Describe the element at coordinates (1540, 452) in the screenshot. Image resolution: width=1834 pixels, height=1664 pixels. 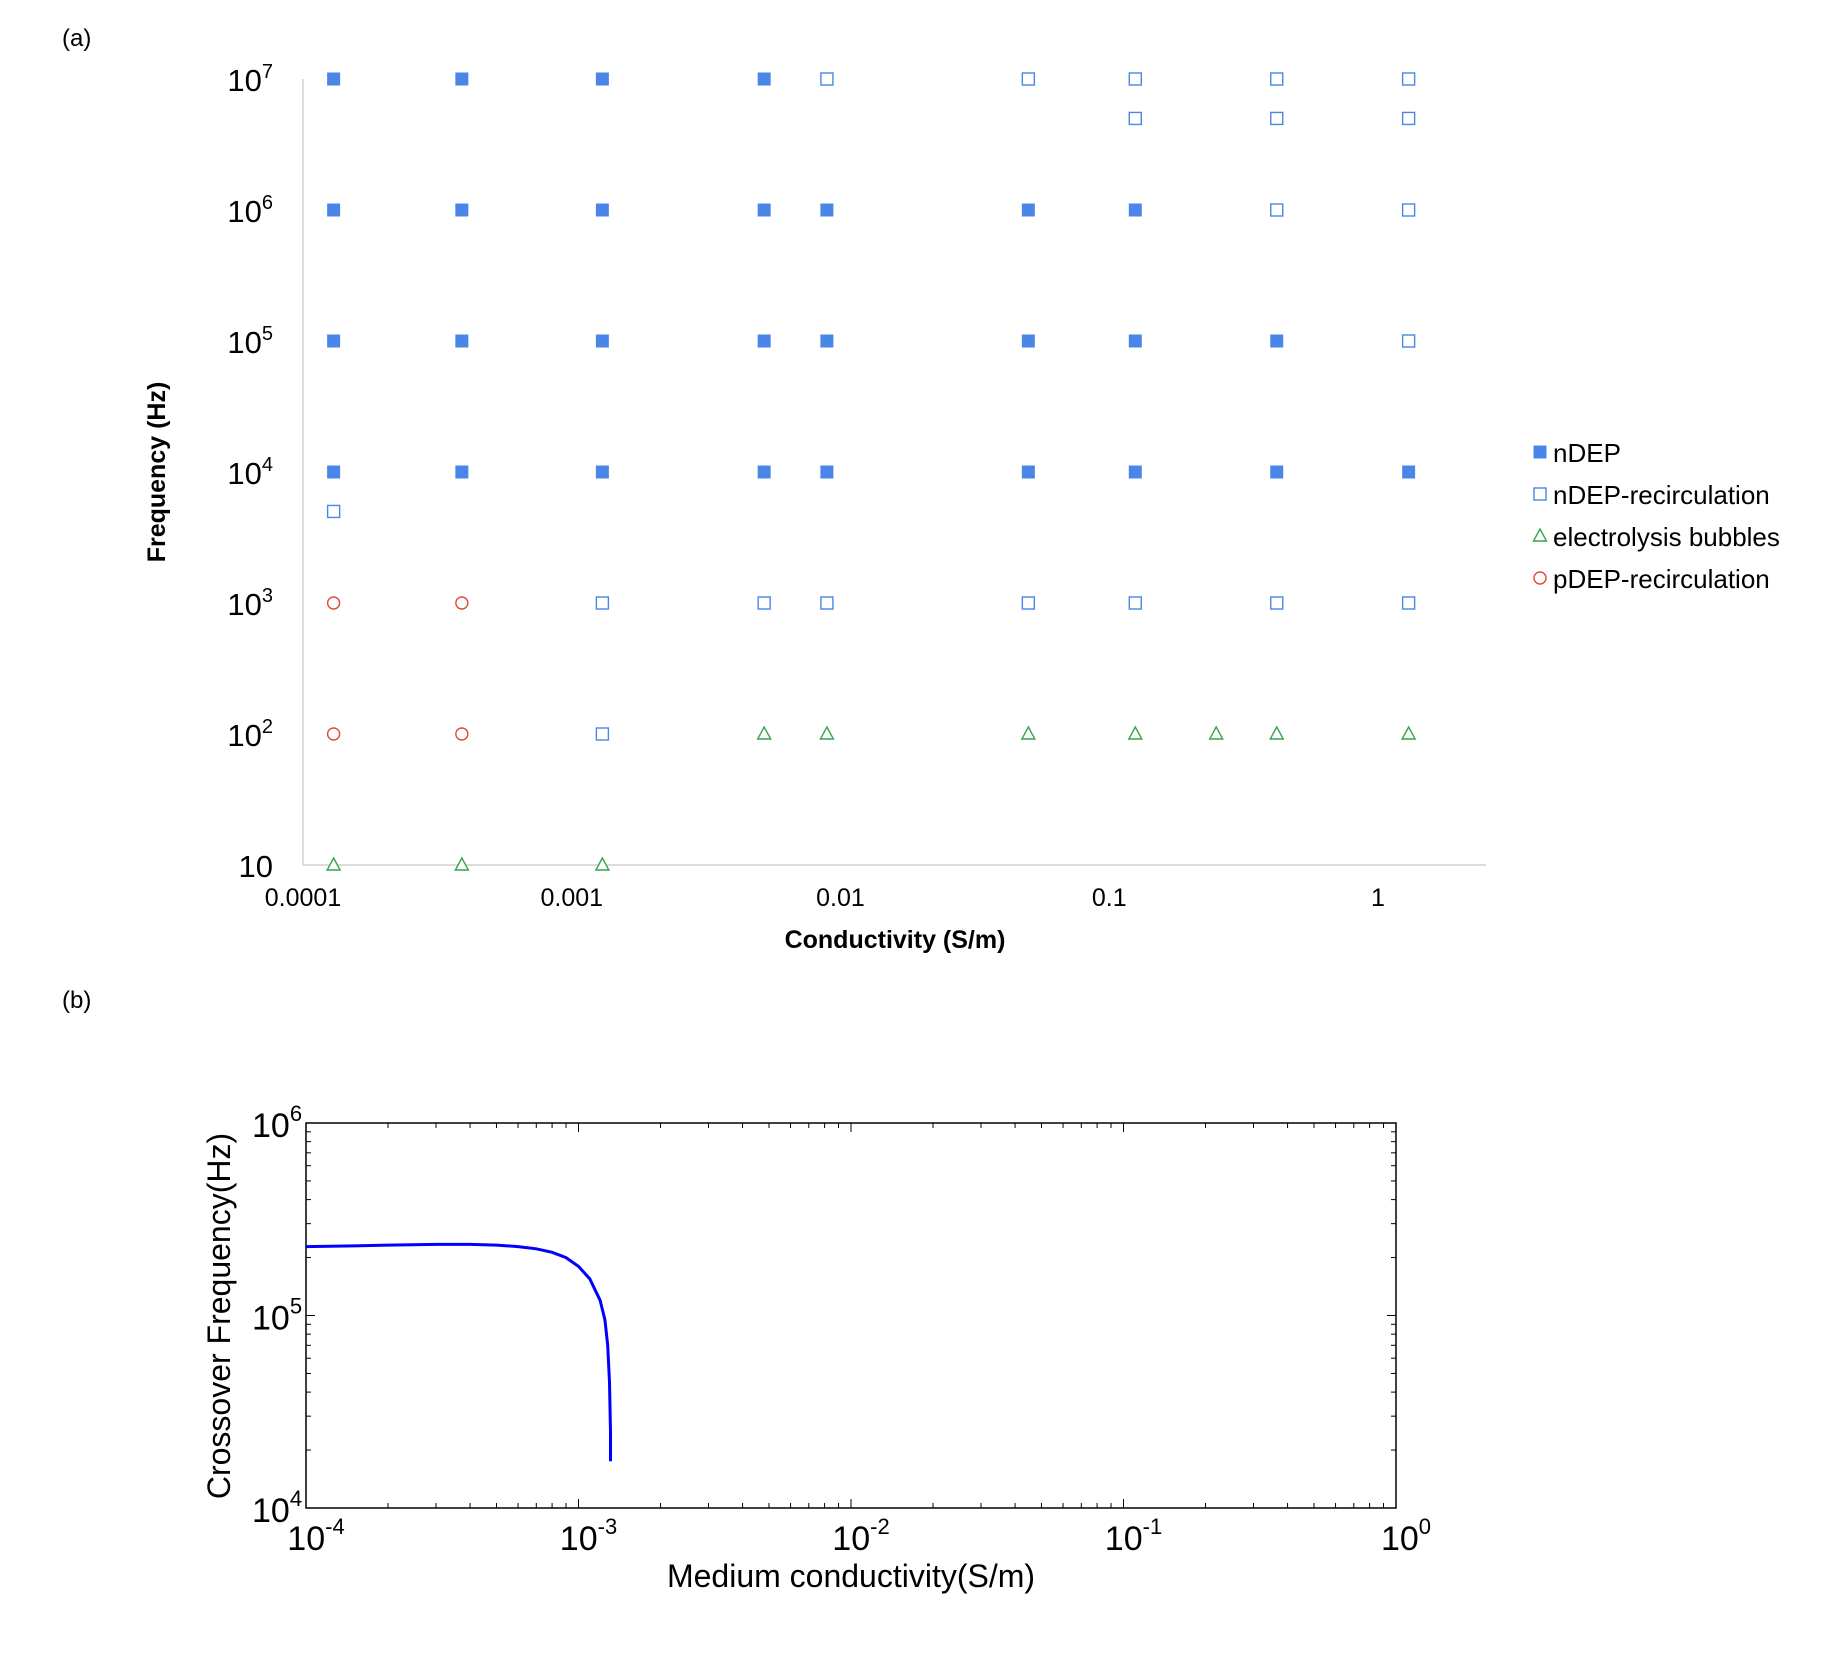
I see `legend-marker-ndep` at that location.